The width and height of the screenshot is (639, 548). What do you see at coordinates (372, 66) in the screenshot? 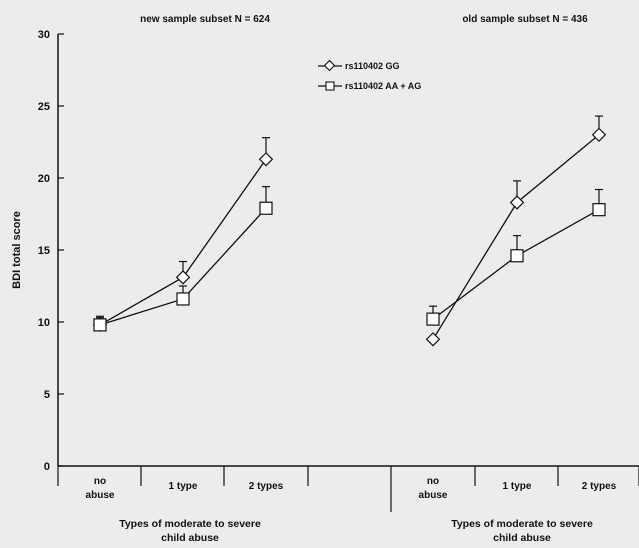
I see `legend-label-gg: rs110402 GG` at bounding box center [372, 66].